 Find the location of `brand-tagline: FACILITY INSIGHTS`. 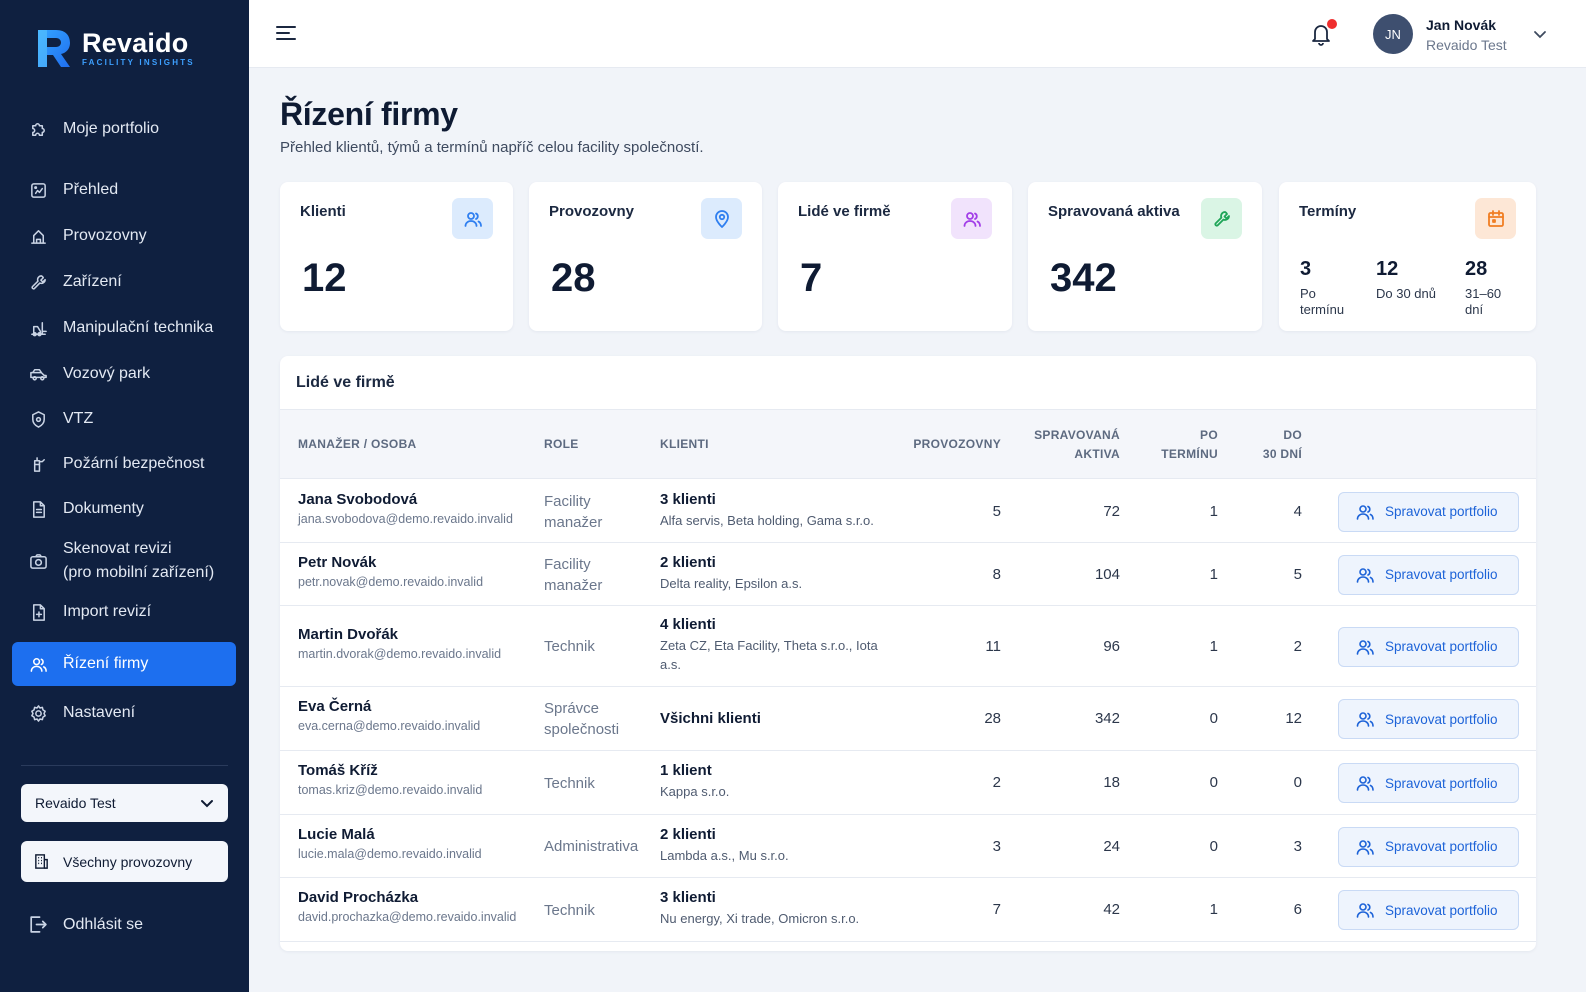

brand-tagline: FACILITY INSIGHTS is located at coordinates (138, 62).